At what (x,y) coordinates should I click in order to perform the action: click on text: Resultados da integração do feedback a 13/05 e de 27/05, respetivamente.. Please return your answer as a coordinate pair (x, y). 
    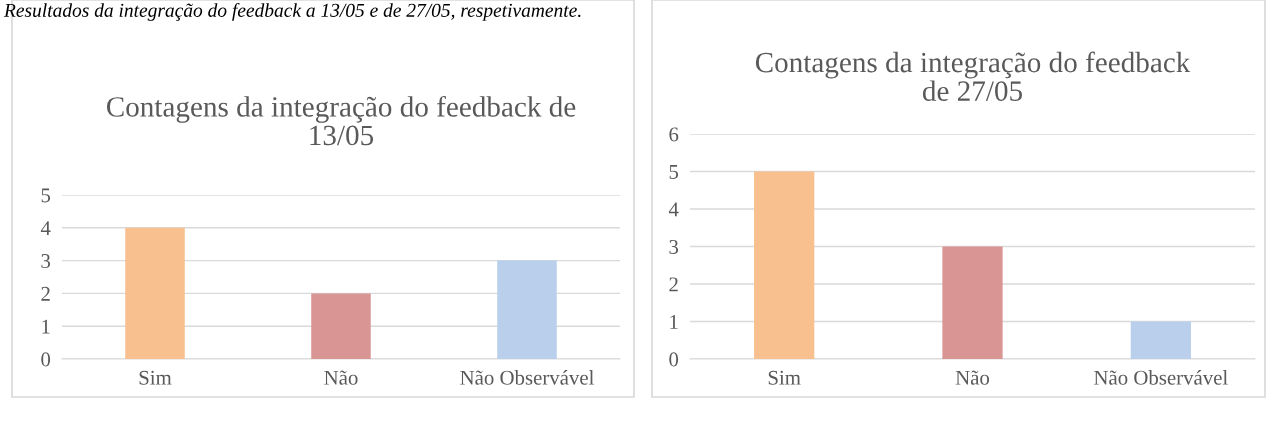
    Looking at the image, I should click on (292, 12).